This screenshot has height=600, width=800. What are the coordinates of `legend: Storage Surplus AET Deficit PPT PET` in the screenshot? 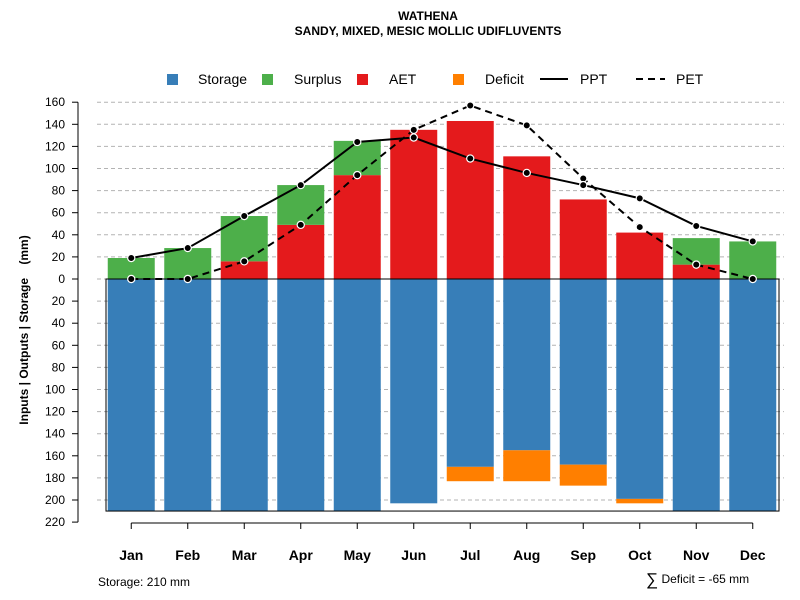 It's located at (435, 79).